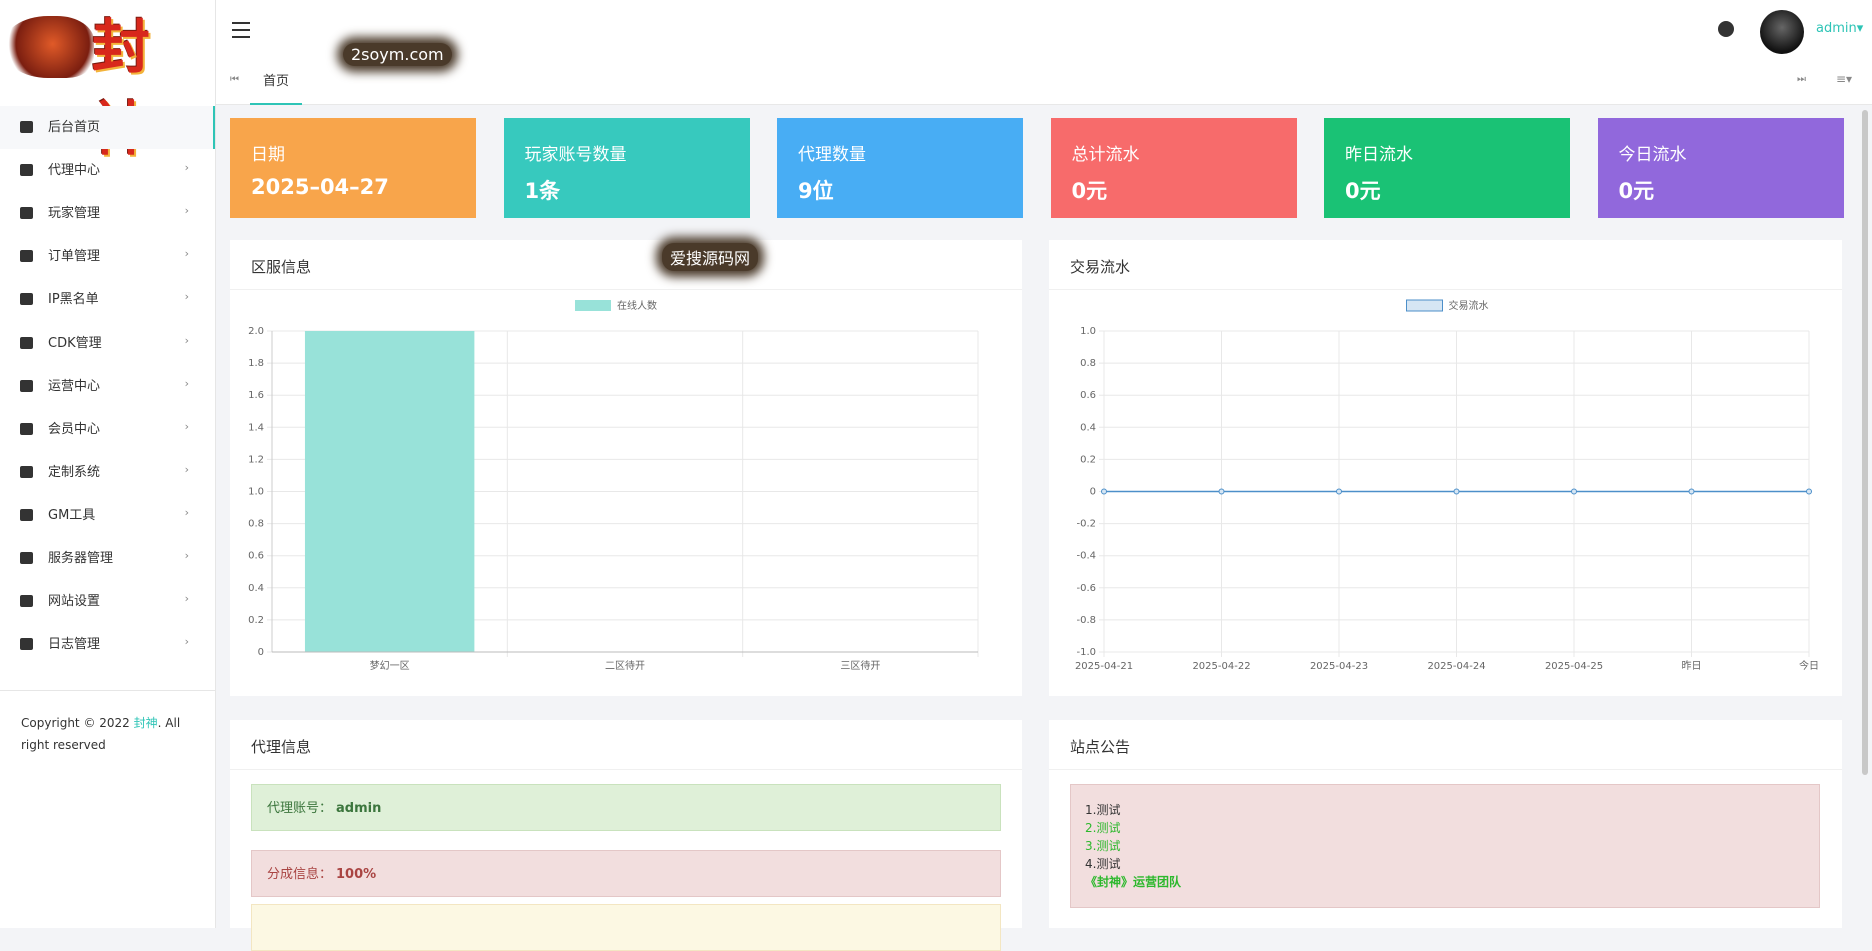 This screenshot has height=951, width=1872. Describe the element at coordinates (74, 386) in the screenshot. I see `menu-label: 运营中心` at that location.